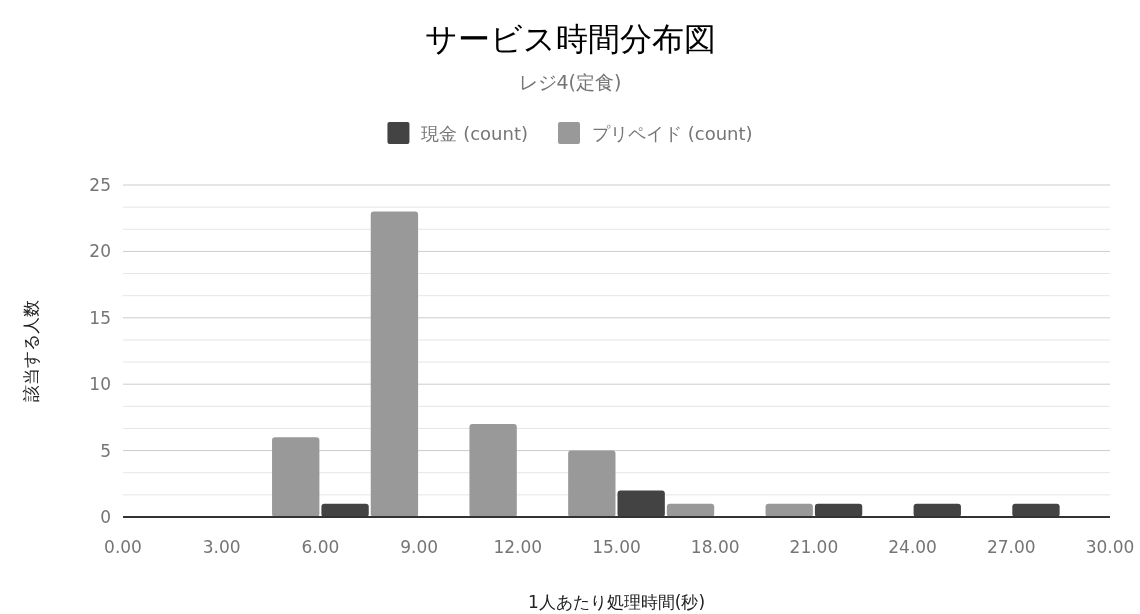 The height and width of the screenshot is (614, 1140). What do you see at coordinates (518, 547) in the screenshot?
I see `x-tick-label: 12.00` at bounding box center [518, 547].